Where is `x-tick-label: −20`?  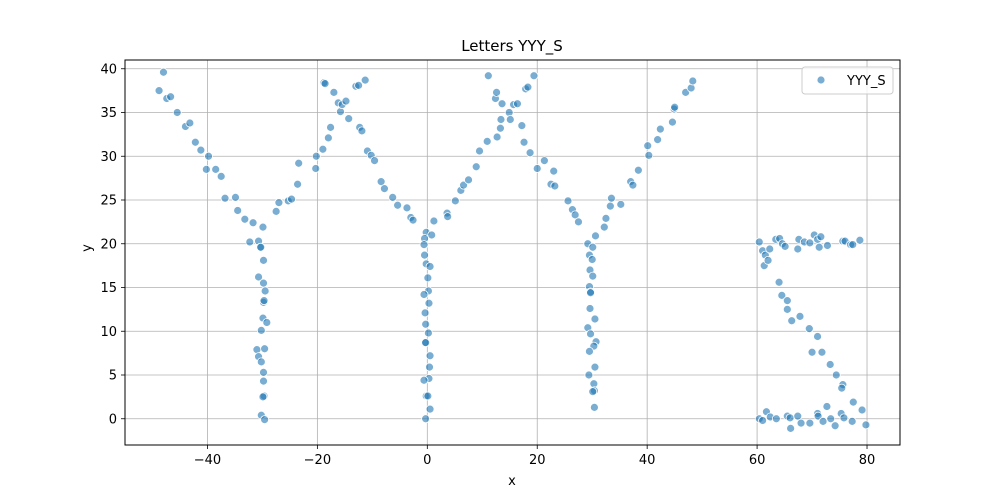
x-tick-label: −20 is located at coordinates (317, 460).